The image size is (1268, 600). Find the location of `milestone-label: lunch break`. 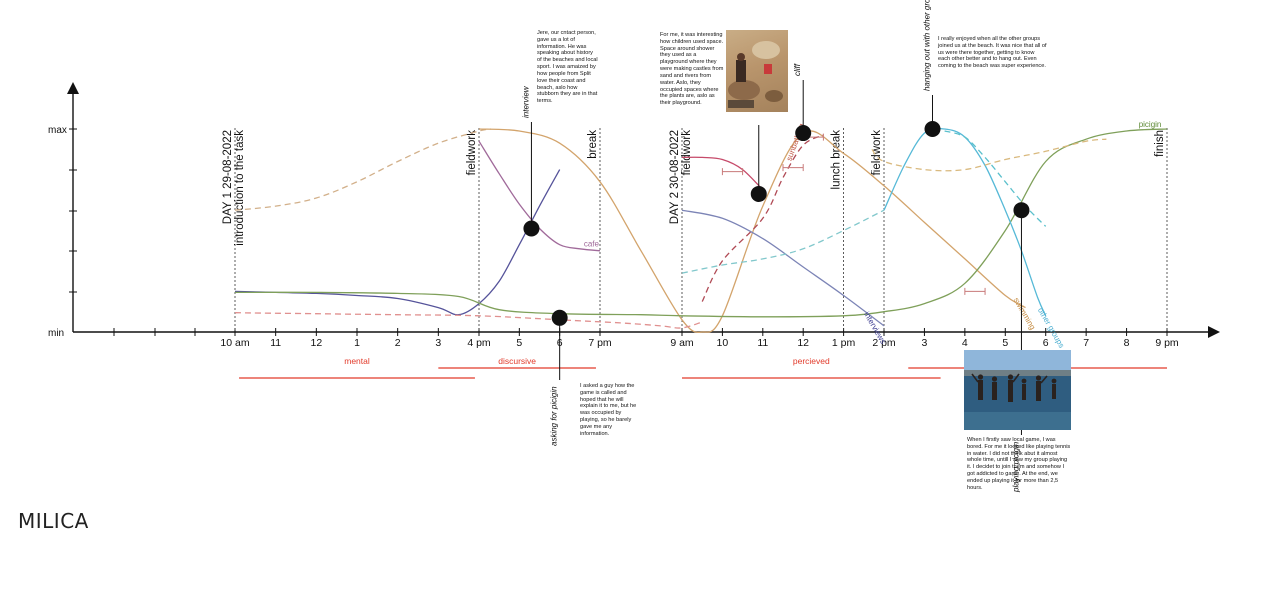

milestone-label: lunch break is located at coordinates (837, 160).